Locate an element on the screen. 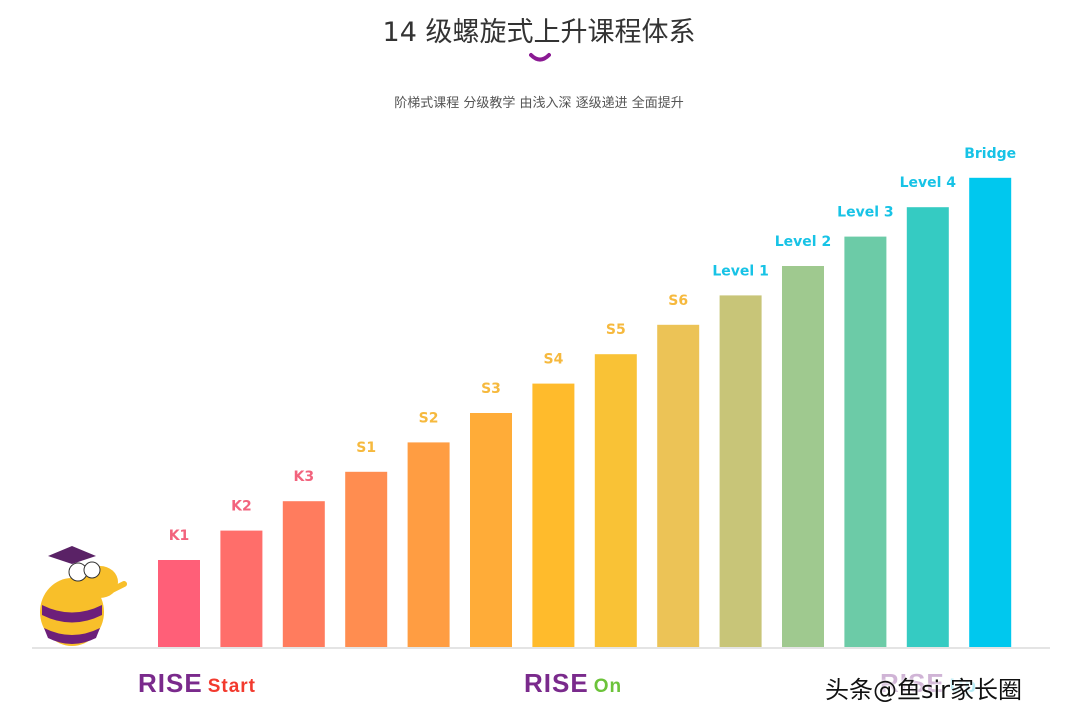 This screenshot has width=1078, height=720. logo-rise-up: RISE Up is located at coordinates (929, 683).